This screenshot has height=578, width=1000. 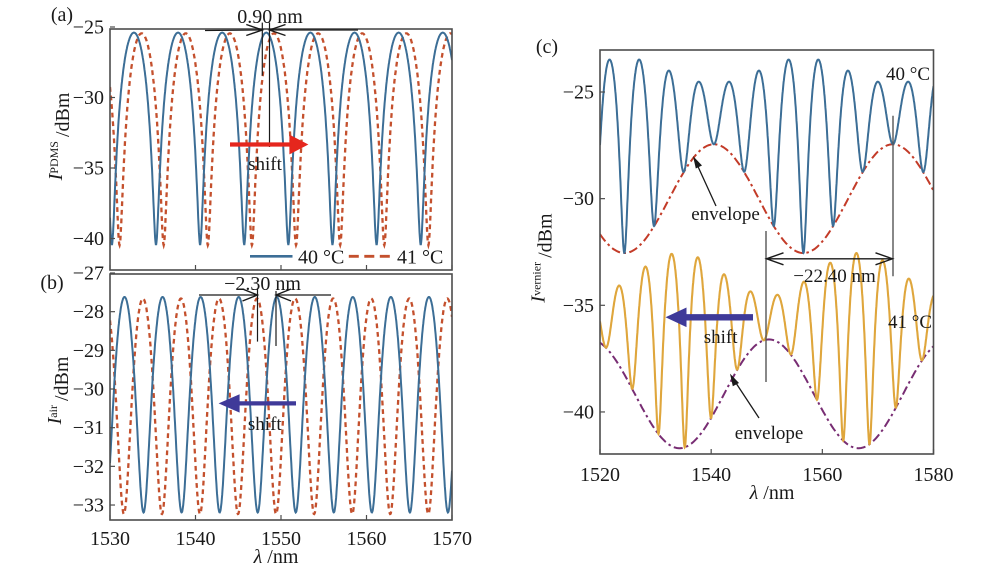 What do you see at coordinates (262, 284) in the screenshot?
I see `svg-text: −2.30 nm` at bounding box center [262, 284].